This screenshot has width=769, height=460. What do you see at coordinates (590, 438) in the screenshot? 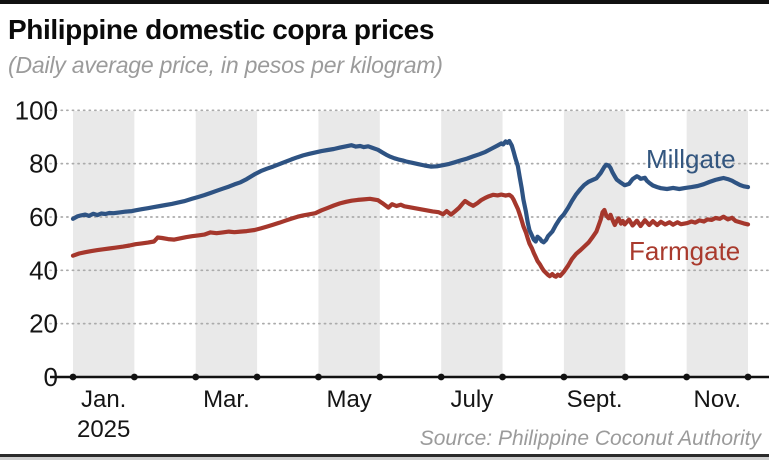
I see `source-credit: Source: Philippine Coconut Authority` at bounding box center [590, 438].